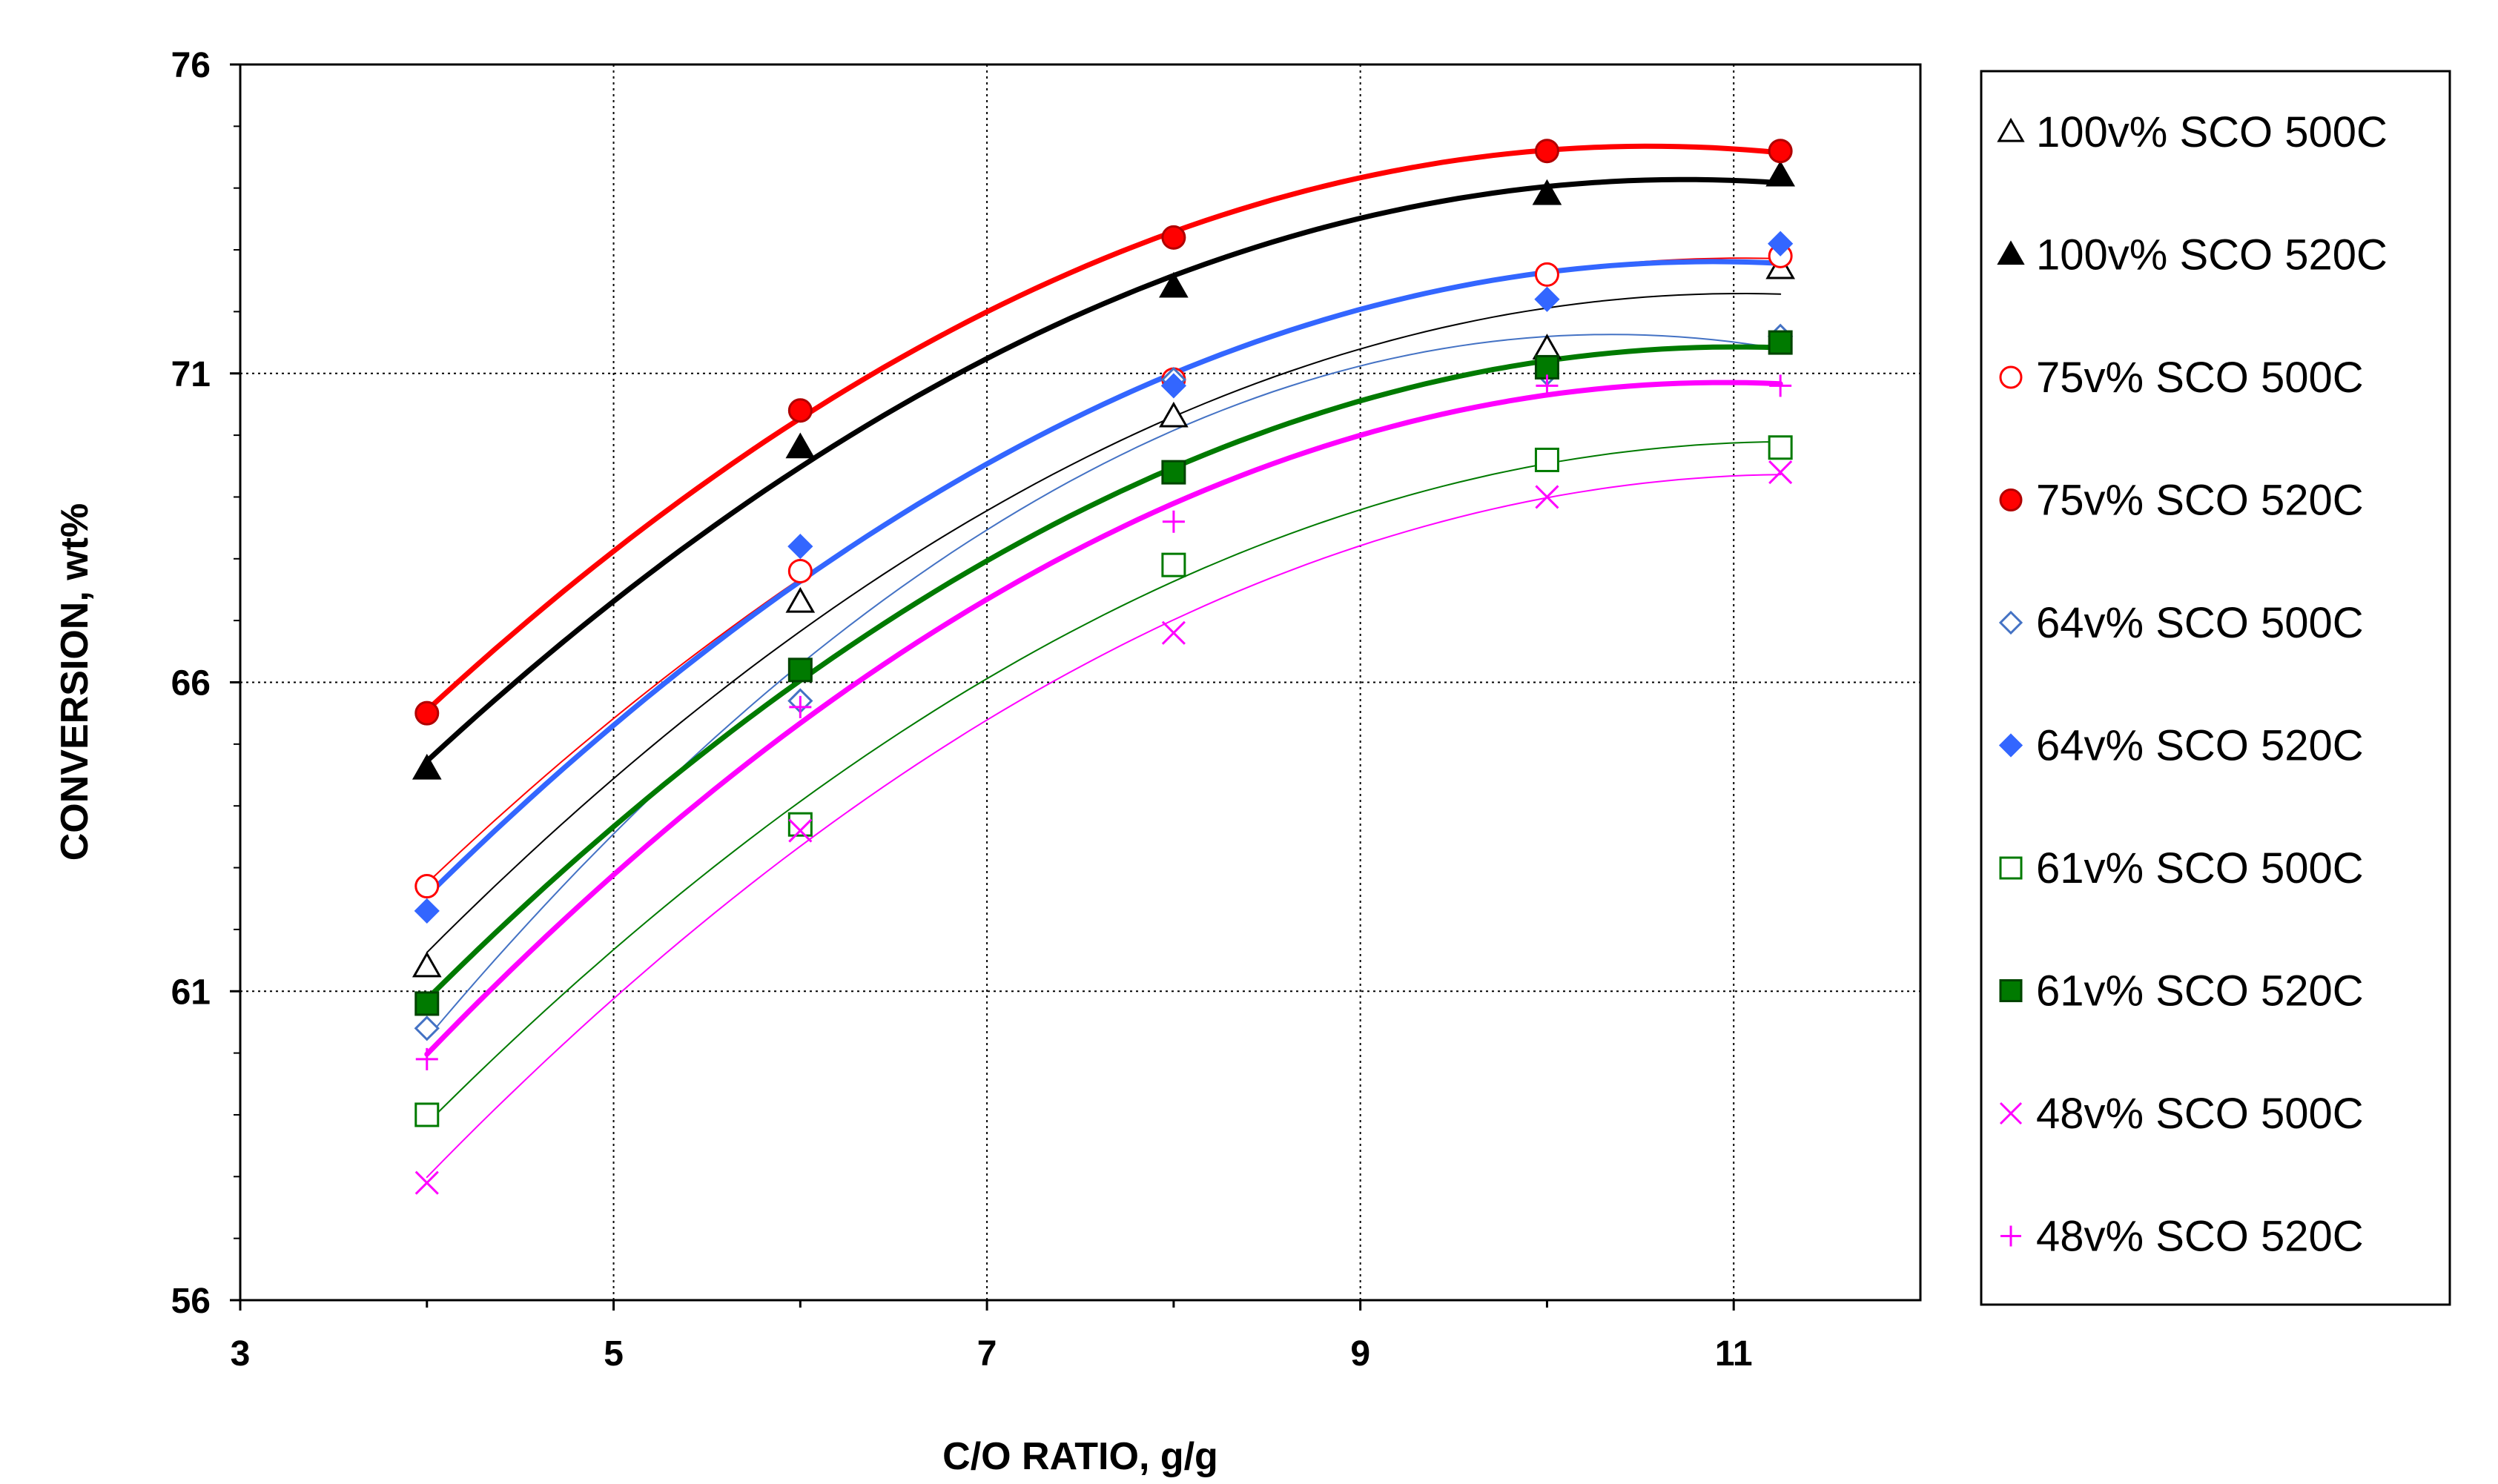 Image resolution: width=2498 pixels, height=1484 pixels. I want to click on legend-item-61v-sco-500c: 61v% SCO 500C, so click(2181, 868).